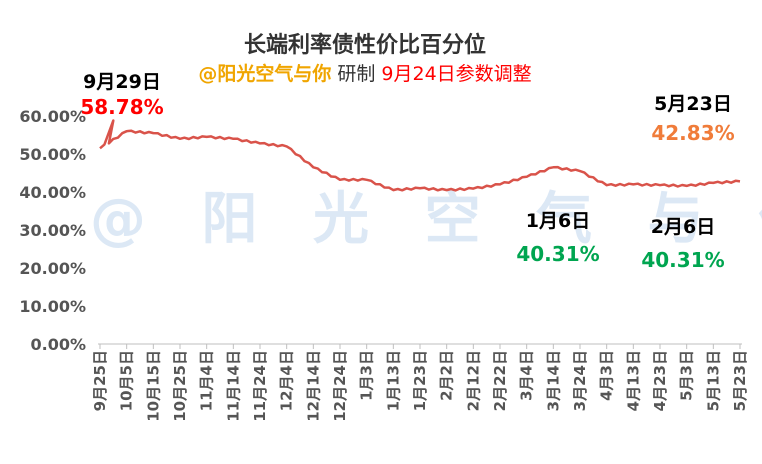 The image size is (762, 464). What do you see at coordinates (58, 344) in the screenshot?
I see `y-tick-label: 0.00%` at bounding box center [58, 344].